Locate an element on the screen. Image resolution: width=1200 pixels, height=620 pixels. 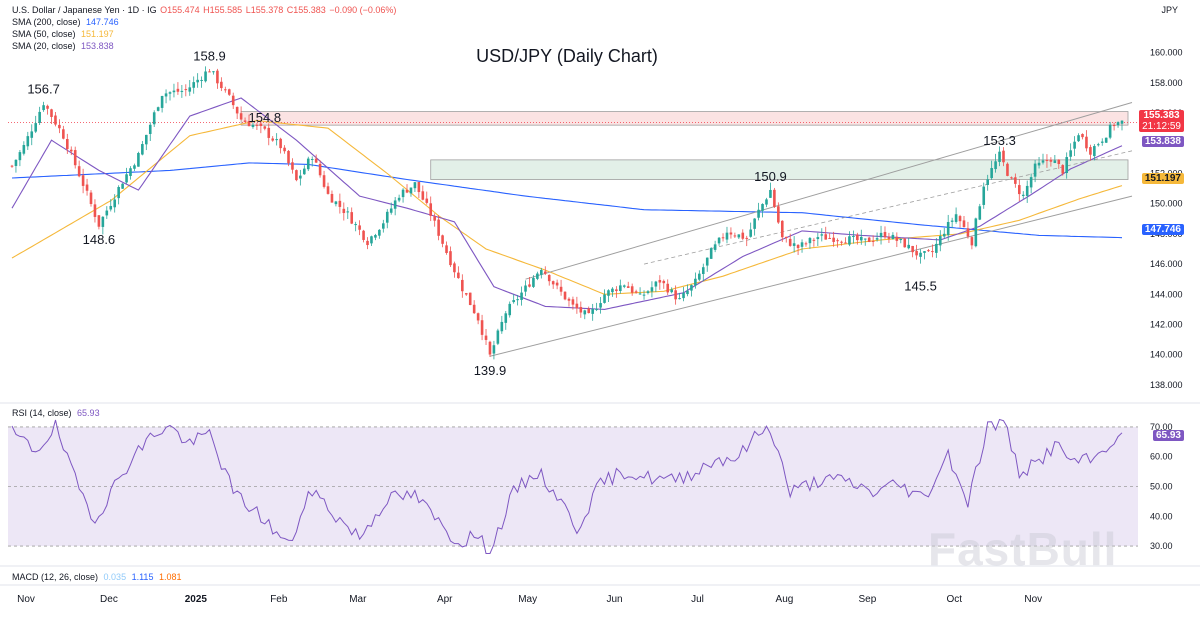
rsi-tick-label: 60.00 is located at coordinates (1161, 457).